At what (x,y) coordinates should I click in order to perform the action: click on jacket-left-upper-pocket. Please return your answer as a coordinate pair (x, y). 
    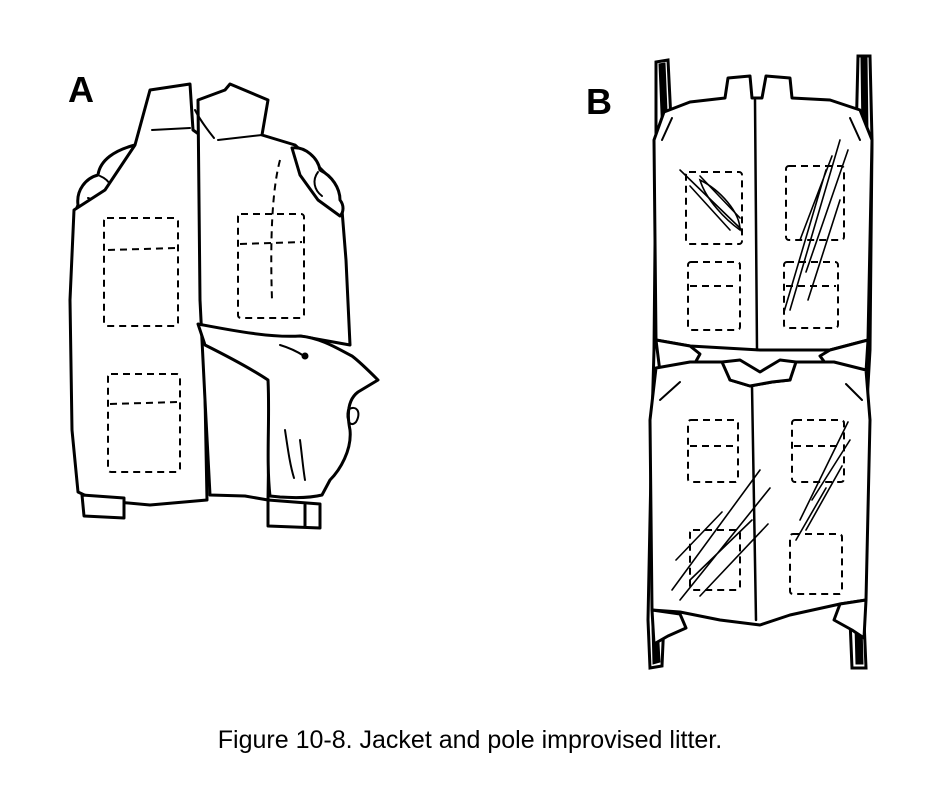
    Looking at the image, I should click on (141, 272).